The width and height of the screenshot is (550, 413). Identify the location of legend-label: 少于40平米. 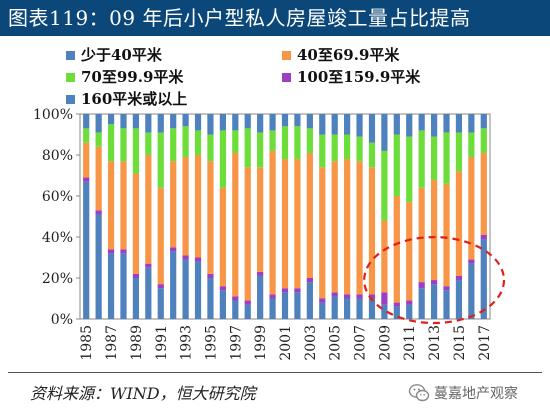
(121, 55).